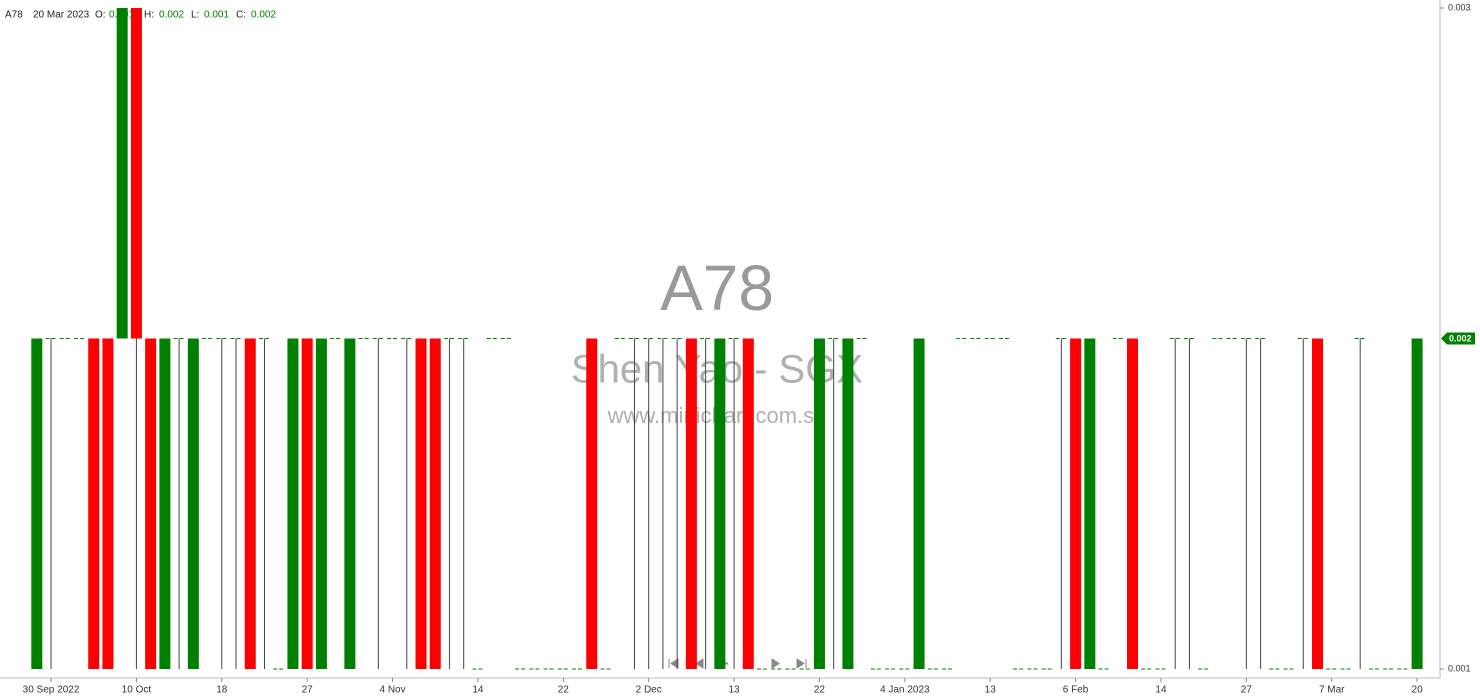 Image resolution: width=1480 pixels, height=699 pixels. I want to click on x-tick-label: 18, so click(222, 690).